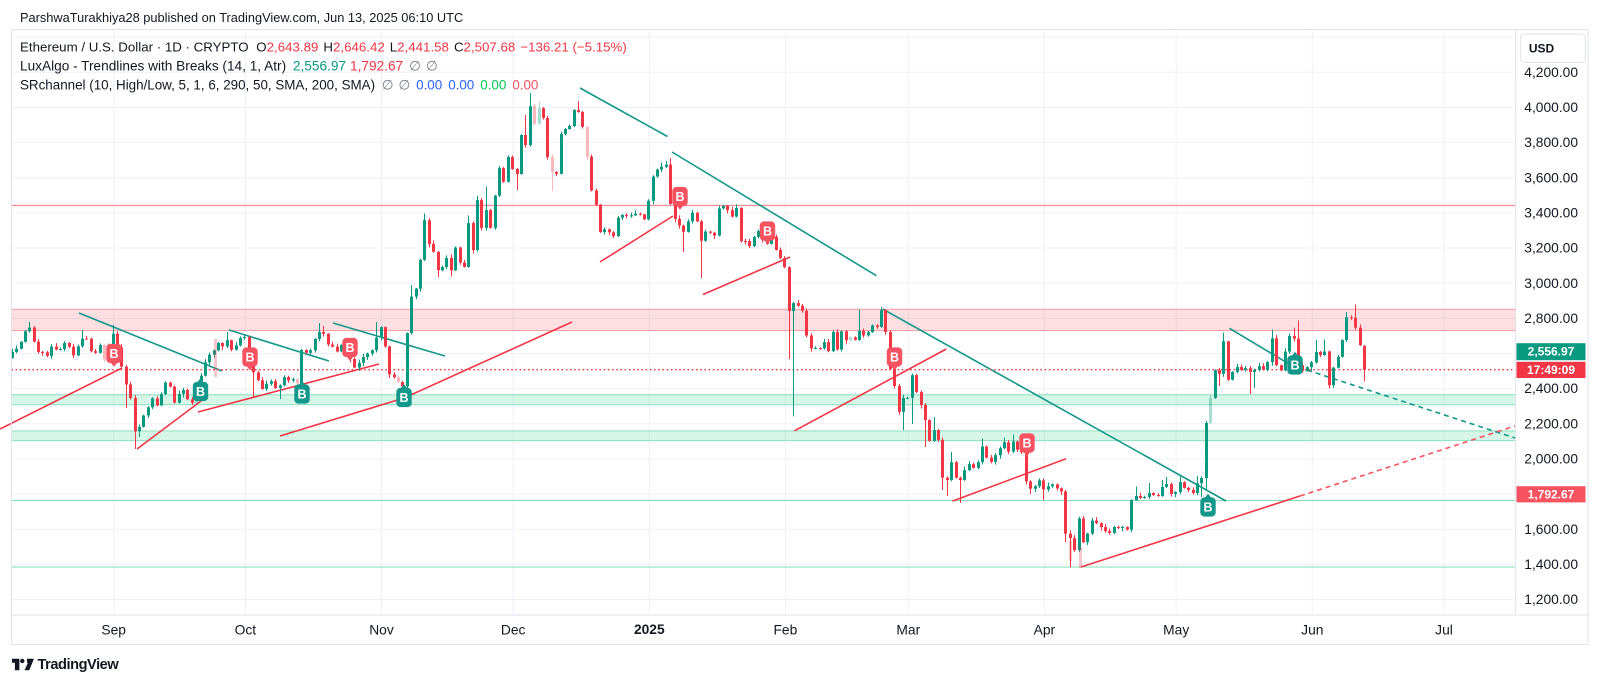 The height and width of the screenshot is (685, 1600). Describe the element at coordinates (1551, 388) in the screenshot. I see `svg-text: 2,400.00` at that location.